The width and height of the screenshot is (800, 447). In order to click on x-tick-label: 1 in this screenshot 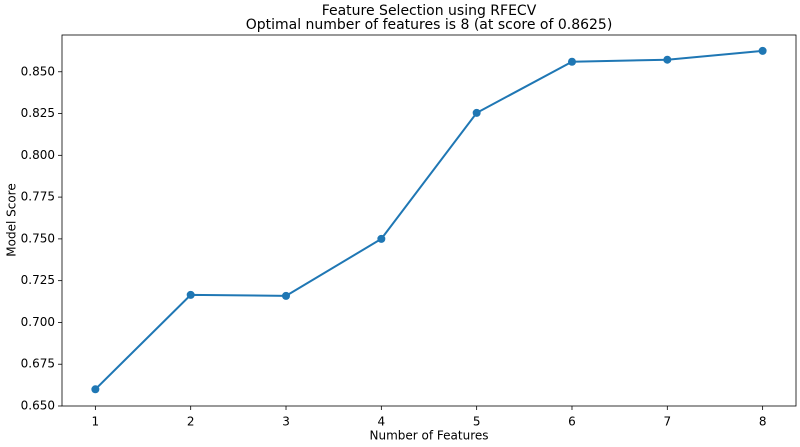, I will do `click(96, 422)`.